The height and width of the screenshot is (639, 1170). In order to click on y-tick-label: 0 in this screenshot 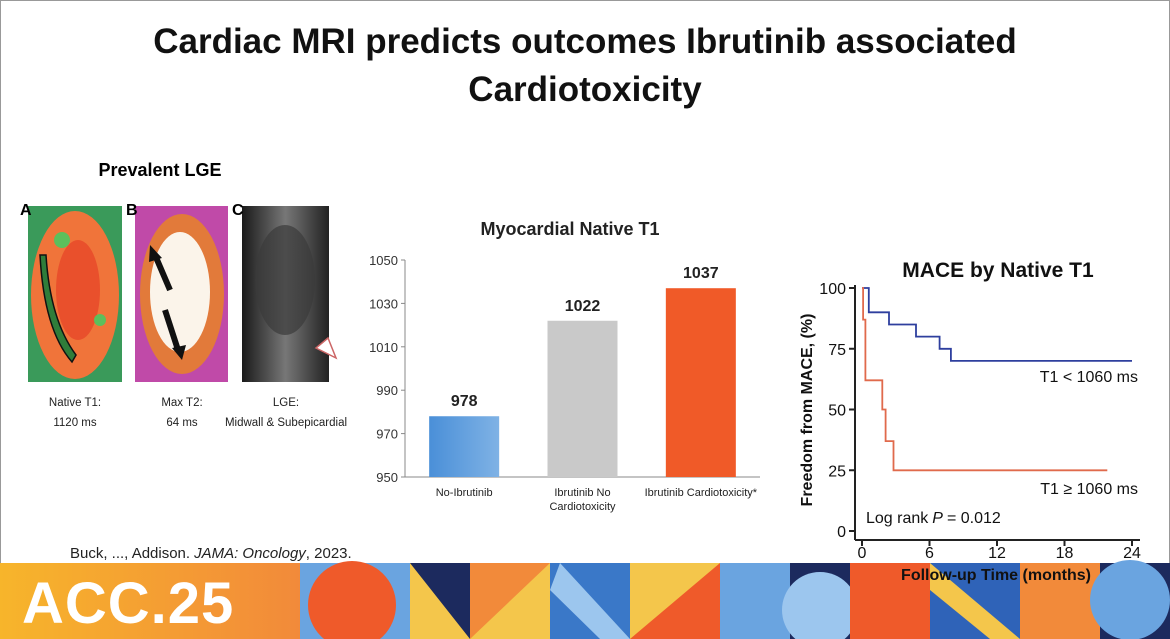, I will do `click(841, 532)`.